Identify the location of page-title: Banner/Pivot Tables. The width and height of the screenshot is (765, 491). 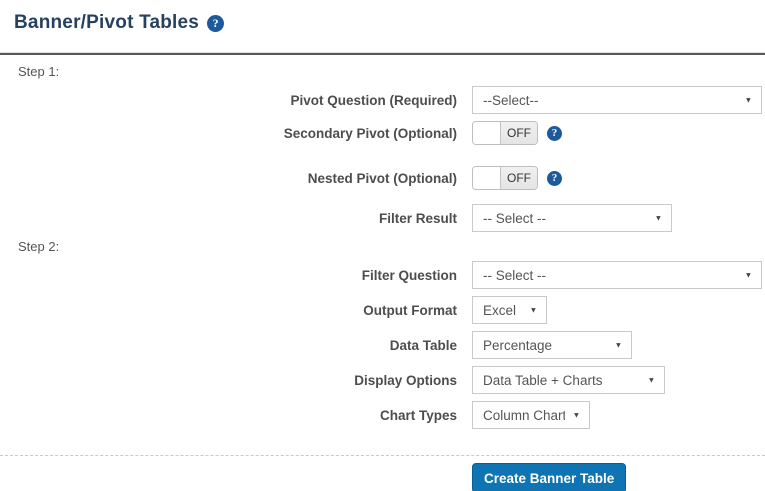
(107, 22).